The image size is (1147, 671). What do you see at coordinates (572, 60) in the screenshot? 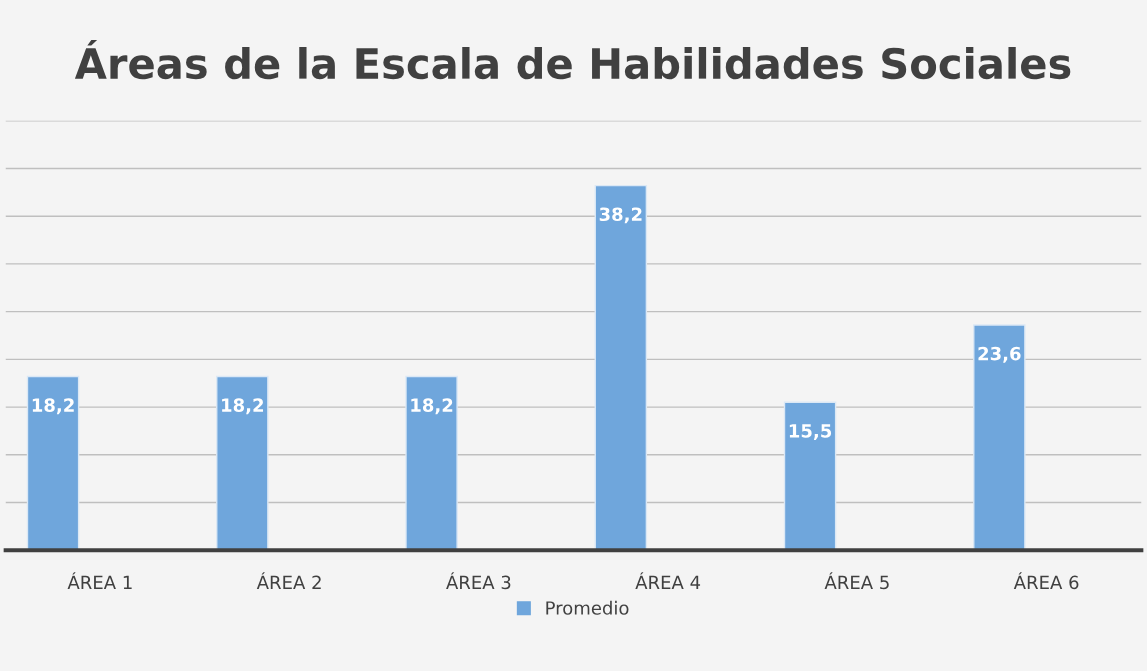
I see `chart-title: Áreas de la Escala de Habilidades Sociales` at bounding box center [572, 60].